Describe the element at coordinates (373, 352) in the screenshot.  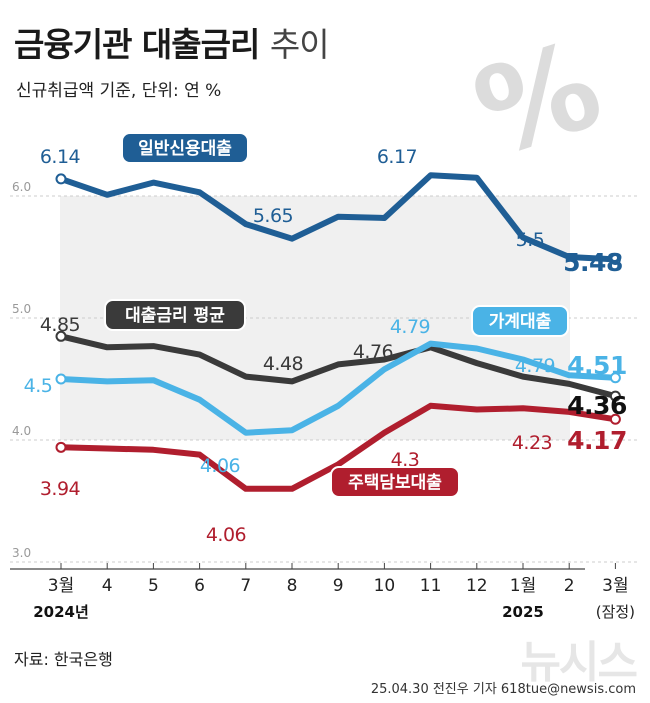
I see `data-label-average: 4.76` at that location.